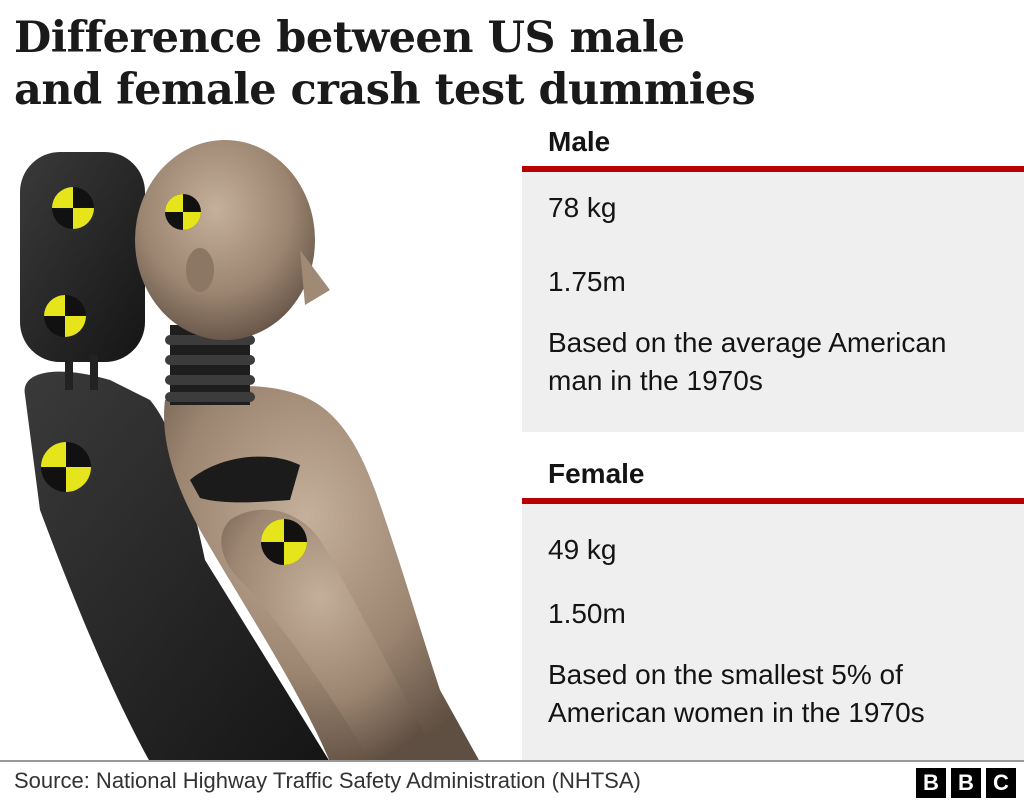 This screenshot has width=1024, height=808. I want to click on male-height: 1.75m, so click(587, 281).